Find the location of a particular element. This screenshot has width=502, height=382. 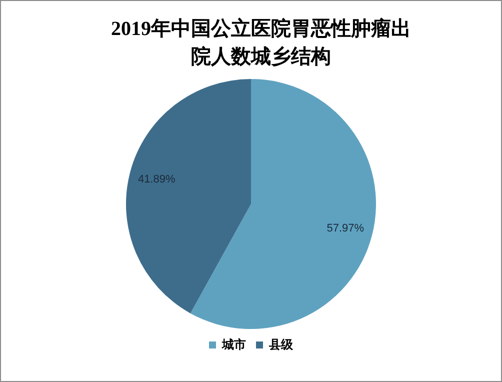

chart-title: 2019年中国公立医院胃恶性肿瘤出院人数城乡结构 is located at coordinates (261, 43).